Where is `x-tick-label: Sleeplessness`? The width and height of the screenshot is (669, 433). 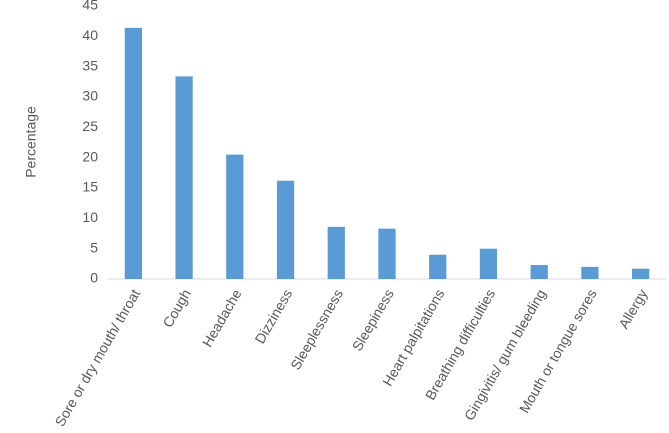
x-tick-label: Sleeplessness is located at coordinates (316, 329).